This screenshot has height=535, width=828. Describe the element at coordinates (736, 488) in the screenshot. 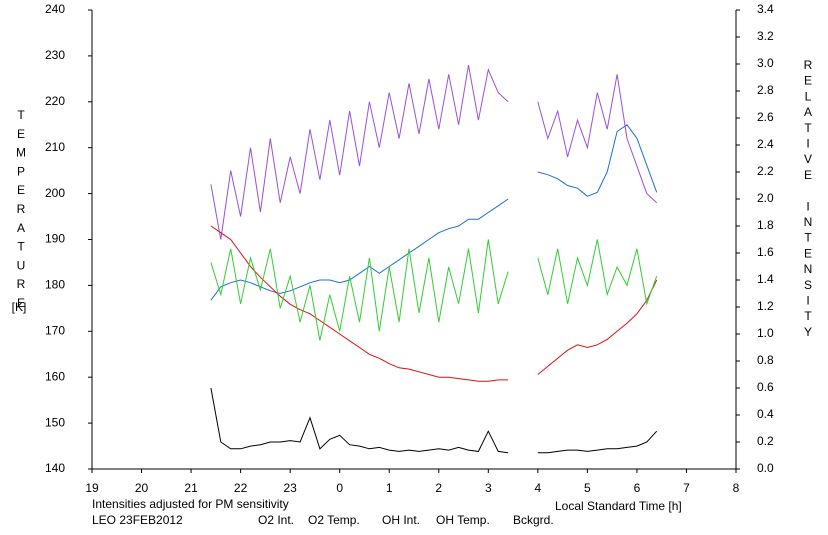

I see `x-tick-label: 8` at that location.